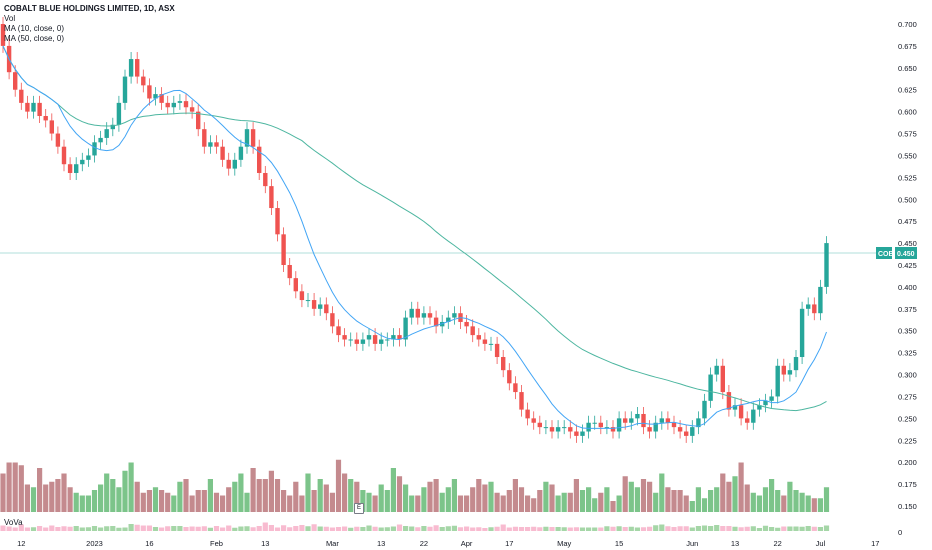 The width and height of the screenshot is (932, 550). What do you see at coordinates (89, 8) in the screenshot?
I see `symbol-title: COBALT BLUE HOLDINGS LIMITED, 1D, ASX` at bounding box center [89, 8].